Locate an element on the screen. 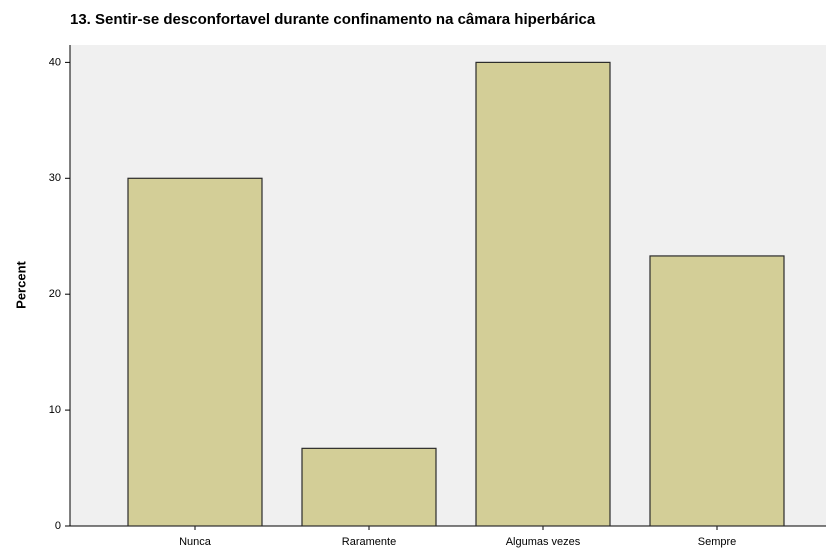 The height and width of the screenshot is (549, 830). x-tick-label: Sempre is located at coordinates (717, 542).